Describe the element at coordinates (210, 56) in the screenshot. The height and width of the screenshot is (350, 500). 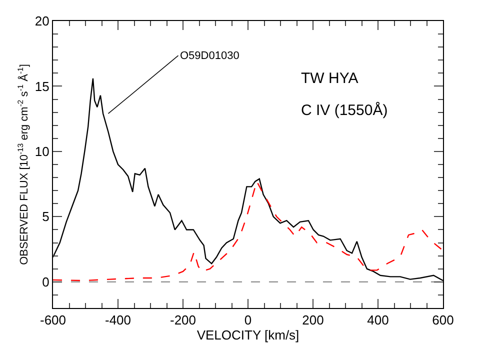
I see `annotation: O59D01030` at that location.